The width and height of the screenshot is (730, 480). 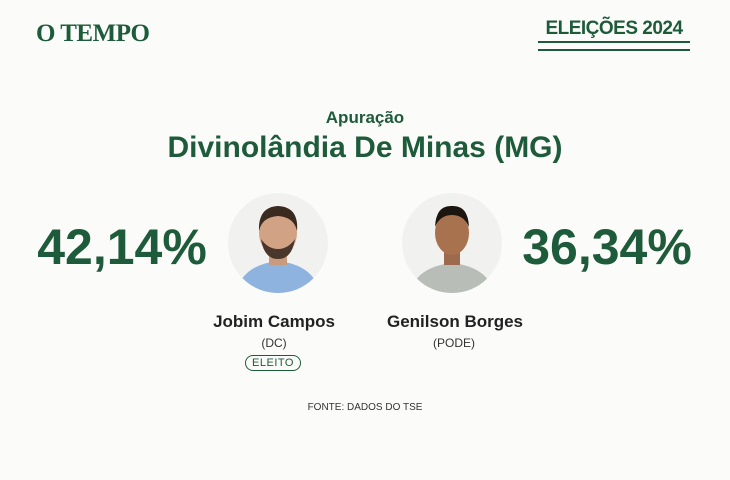 I want to click on brand-logo: O TEMPO, so click(x=93, y=33).